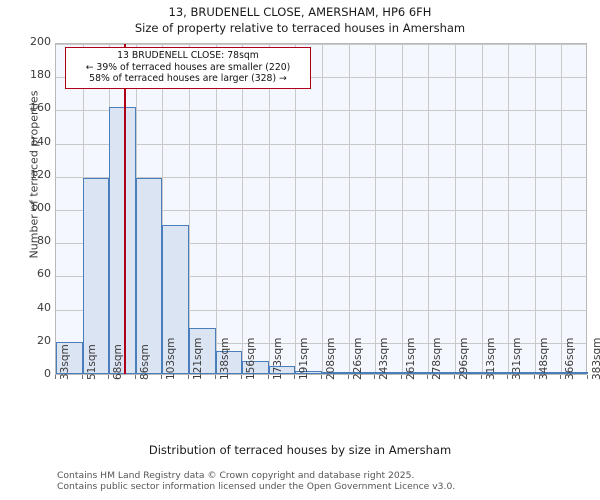  What do you see at coordinates (40, 141) in the screenshot?
I see `y-tick-label: 140` at bounding box center [40, 141].